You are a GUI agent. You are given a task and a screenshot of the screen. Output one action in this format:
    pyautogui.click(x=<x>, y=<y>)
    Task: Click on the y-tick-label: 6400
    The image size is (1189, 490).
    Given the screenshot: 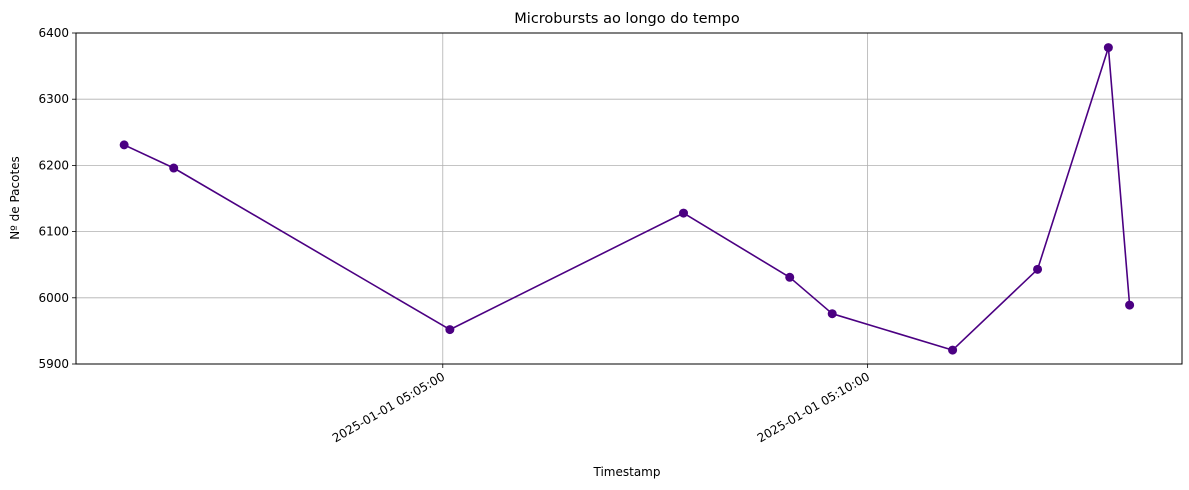 What is the action you would take?
    pyautogui.click(x=53, y=33)
    